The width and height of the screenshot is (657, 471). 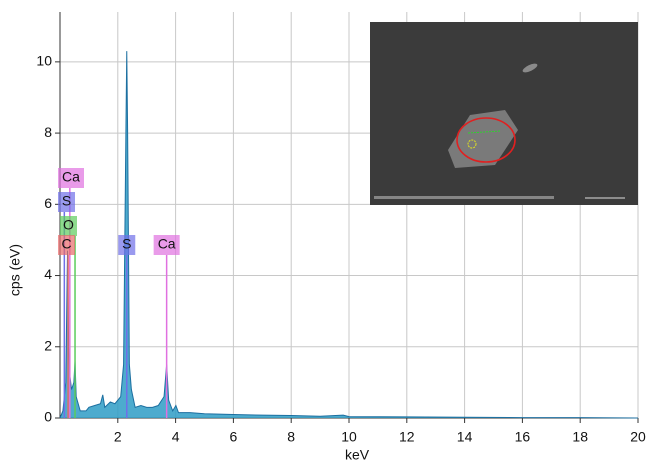 I want to click on x-tick-label: 2, so click(x=118, y=437).